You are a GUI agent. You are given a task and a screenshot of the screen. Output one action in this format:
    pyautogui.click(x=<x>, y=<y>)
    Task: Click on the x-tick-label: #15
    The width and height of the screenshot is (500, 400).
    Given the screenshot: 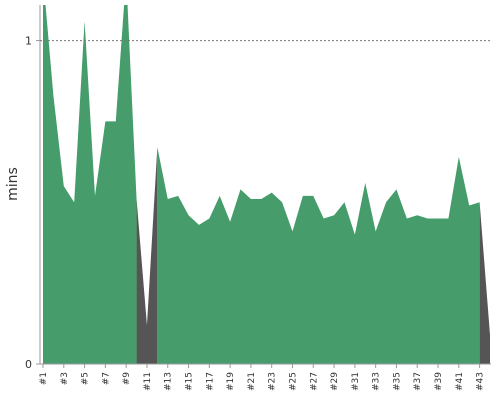 What is the action you would take?
    pyautogui.click(x=190, y=381)
    